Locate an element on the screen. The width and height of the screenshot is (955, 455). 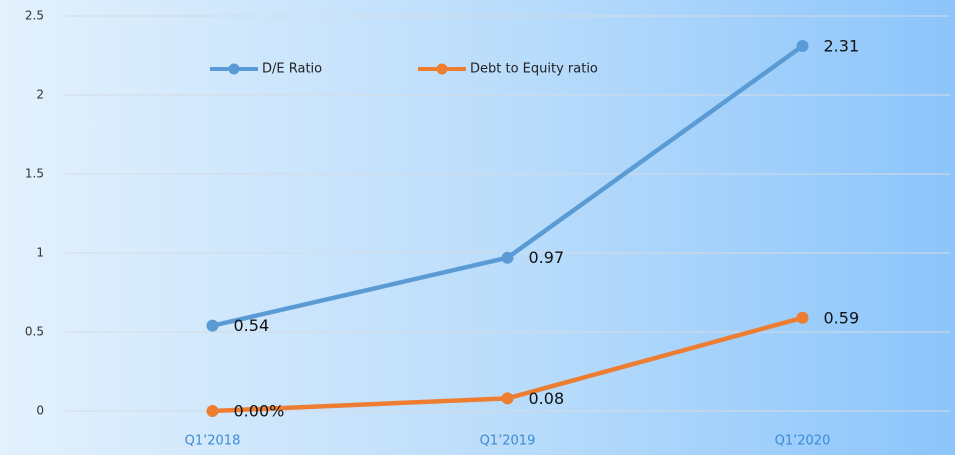
data-label: 2.31 is located at coordinates (842, 46).